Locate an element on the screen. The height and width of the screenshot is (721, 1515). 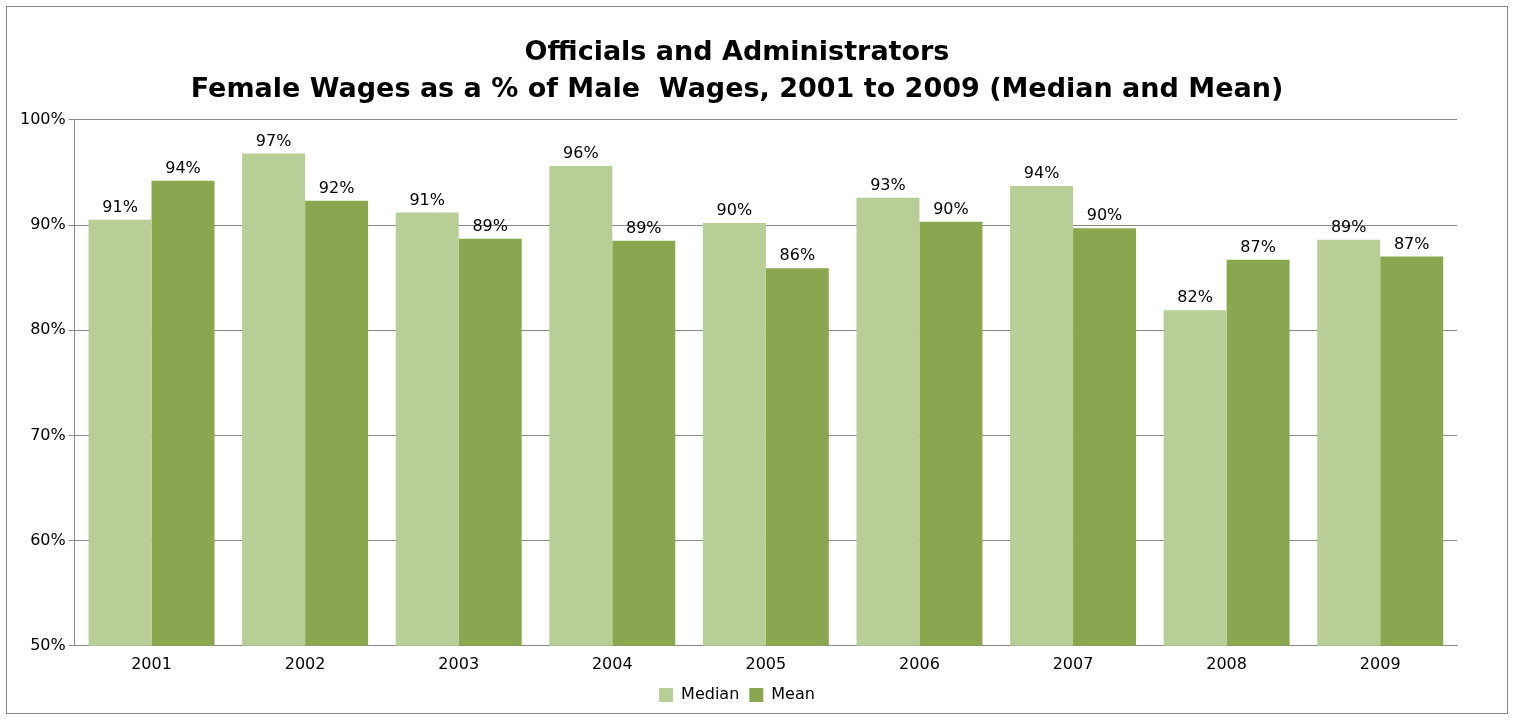
x-tick-label: 2006 is located at coordinates (919, 663).